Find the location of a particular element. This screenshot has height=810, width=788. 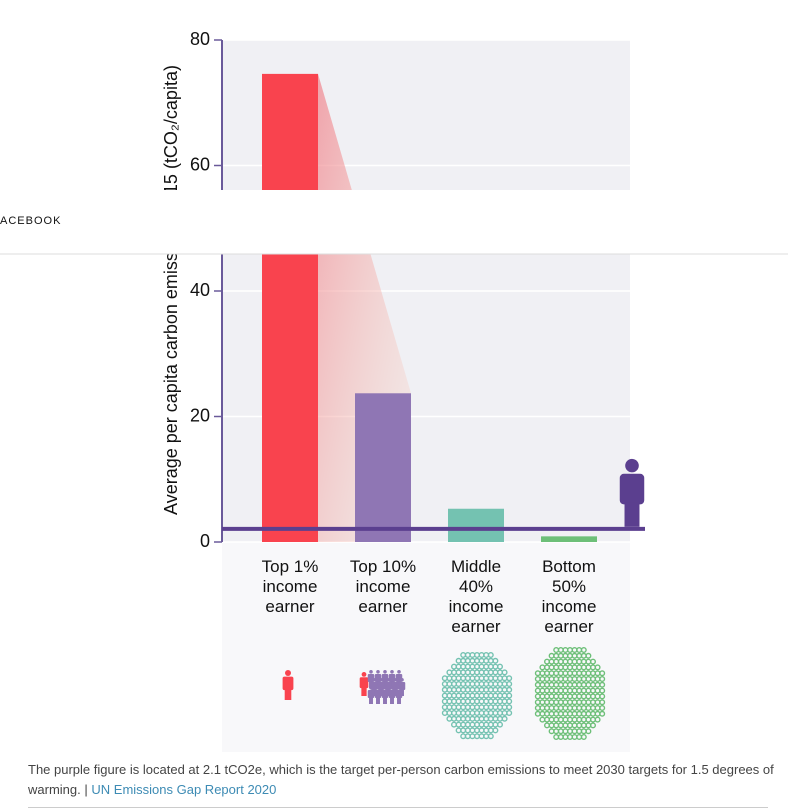

x-tick-label: Top 1% income earner is located at coordinates (290, 586).